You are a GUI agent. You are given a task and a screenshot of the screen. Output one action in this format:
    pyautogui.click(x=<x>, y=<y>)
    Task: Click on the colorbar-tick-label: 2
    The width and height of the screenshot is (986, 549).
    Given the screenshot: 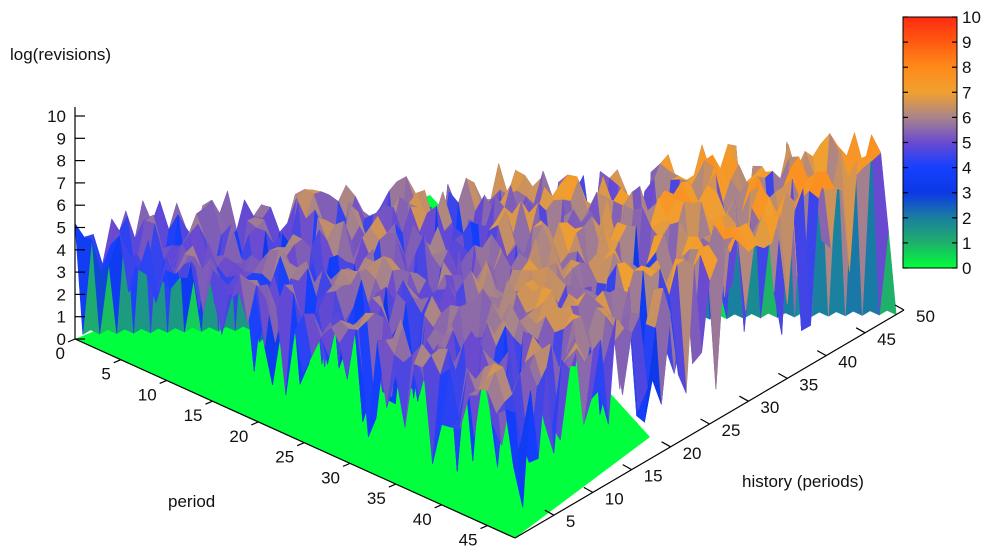 What is the action you would take?
    pyautogui.click(x=966, y=218)
    